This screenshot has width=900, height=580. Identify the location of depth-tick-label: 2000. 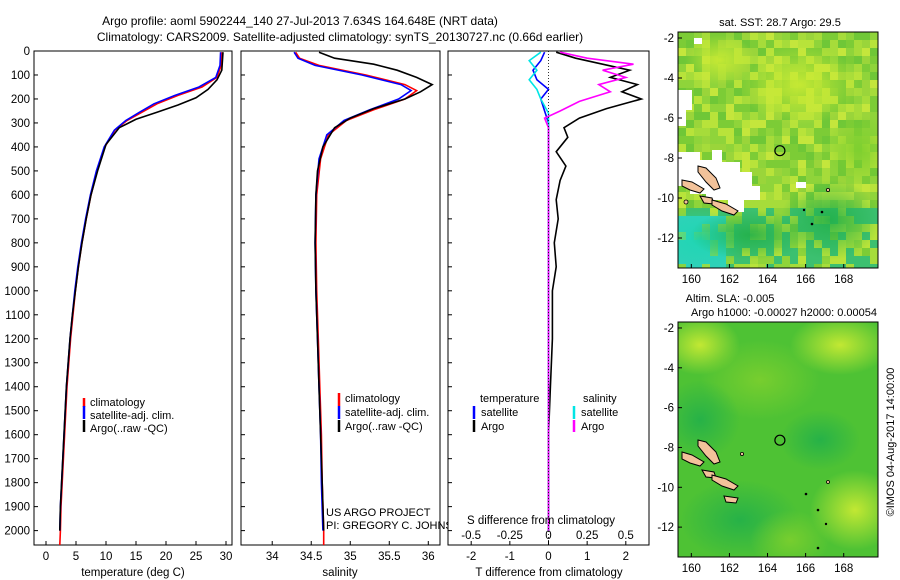
(17, 532).